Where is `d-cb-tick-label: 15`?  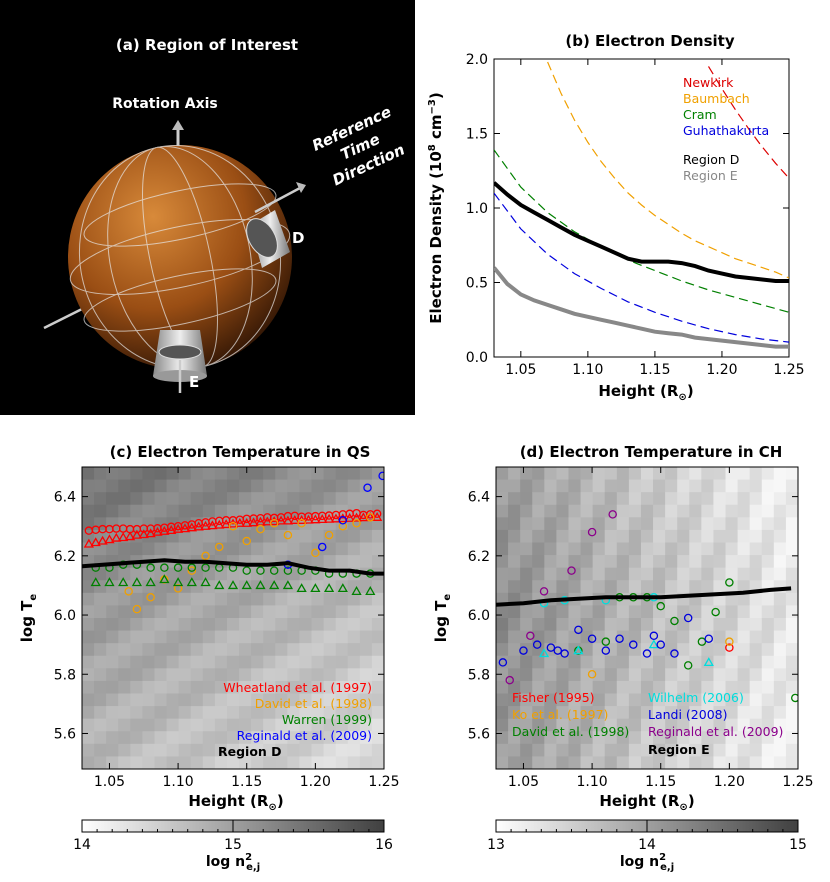
d-cb-tick-label: 15 is located at coordinates (798, 845).